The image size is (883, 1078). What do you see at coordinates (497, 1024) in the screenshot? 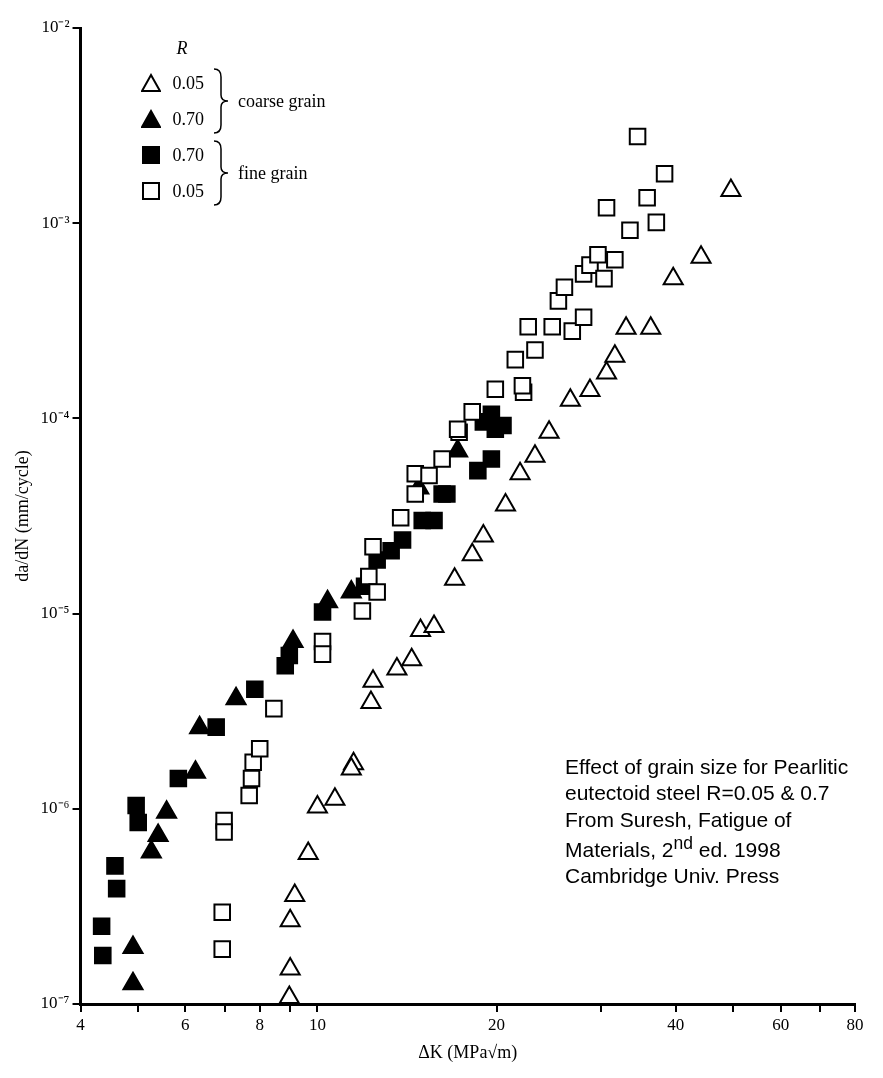
I see `x-tick-label: 20` at bounding box center [497, 1024].